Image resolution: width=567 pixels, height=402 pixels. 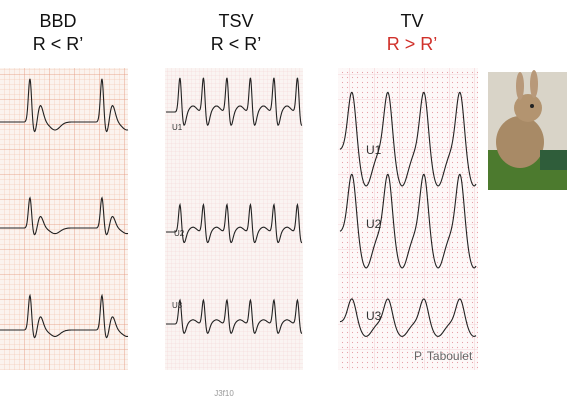 I want to click on panel-title: BBD, so click(x=57, y=21).